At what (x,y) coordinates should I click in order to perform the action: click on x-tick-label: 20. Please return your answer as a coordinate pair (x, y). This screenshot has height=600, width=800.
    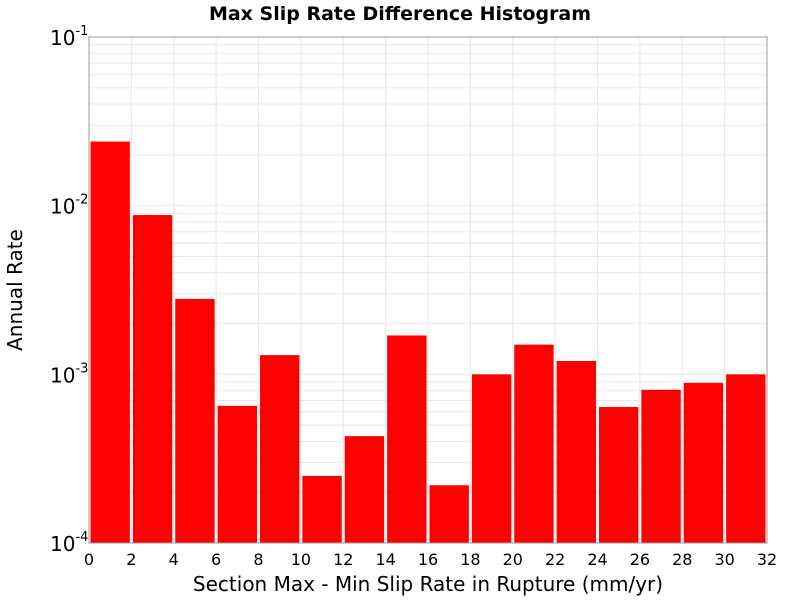
    Looking at the image, I should click on (513, 559).